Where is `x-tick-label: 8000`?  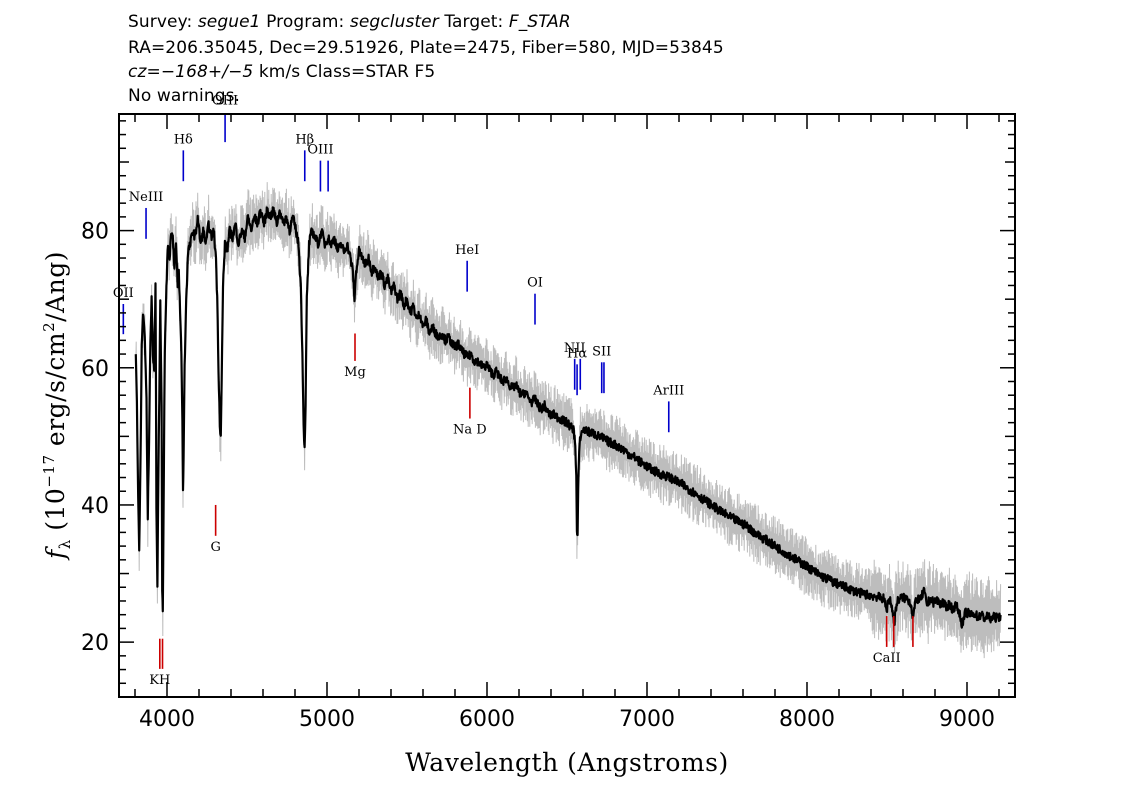
x-tick-label: 8000 is located at coordinates (807, 719).